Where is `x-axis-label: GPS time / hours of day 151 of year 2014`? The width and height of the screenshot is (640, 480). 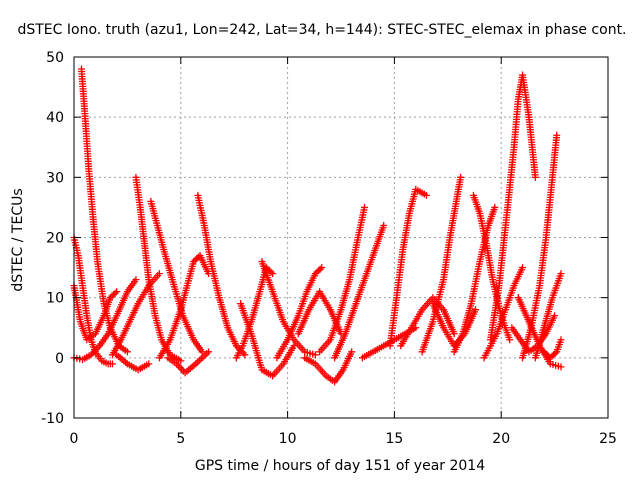
x-axis-label: GPS time / hours of day 151 of year 2014 is located at coordinates (340, 466).